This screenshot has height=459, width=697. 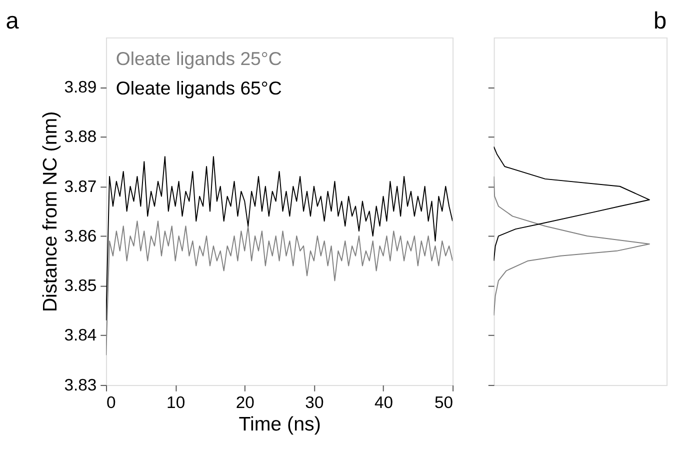 I want to click on text: Oleate ligands 65°C, so click(x=199, y=87).